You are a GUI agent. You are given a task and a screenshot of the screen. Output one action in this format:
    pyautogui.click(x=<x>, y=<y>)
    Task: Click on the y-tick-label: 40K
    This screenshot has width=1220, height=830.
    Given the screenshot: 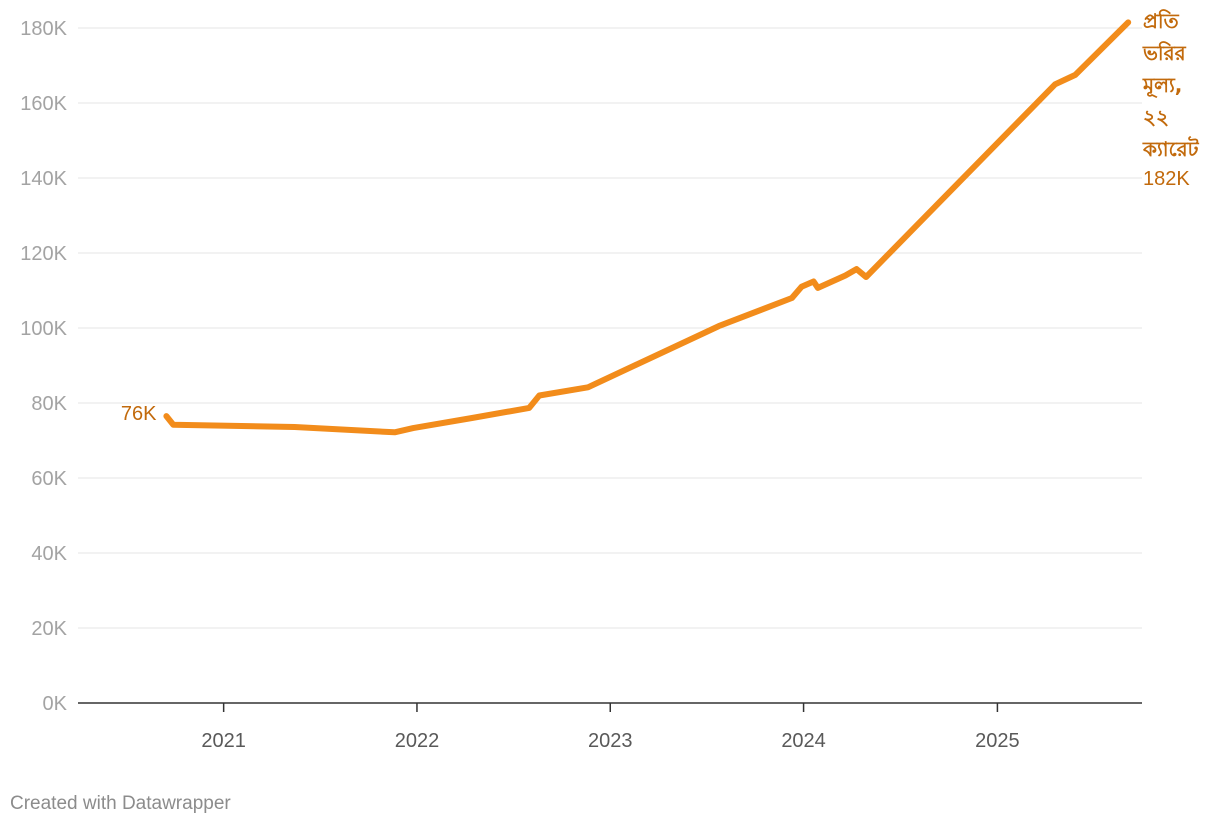 What is the action you would take?
    pyautogui.click(x=49, y=554)
    